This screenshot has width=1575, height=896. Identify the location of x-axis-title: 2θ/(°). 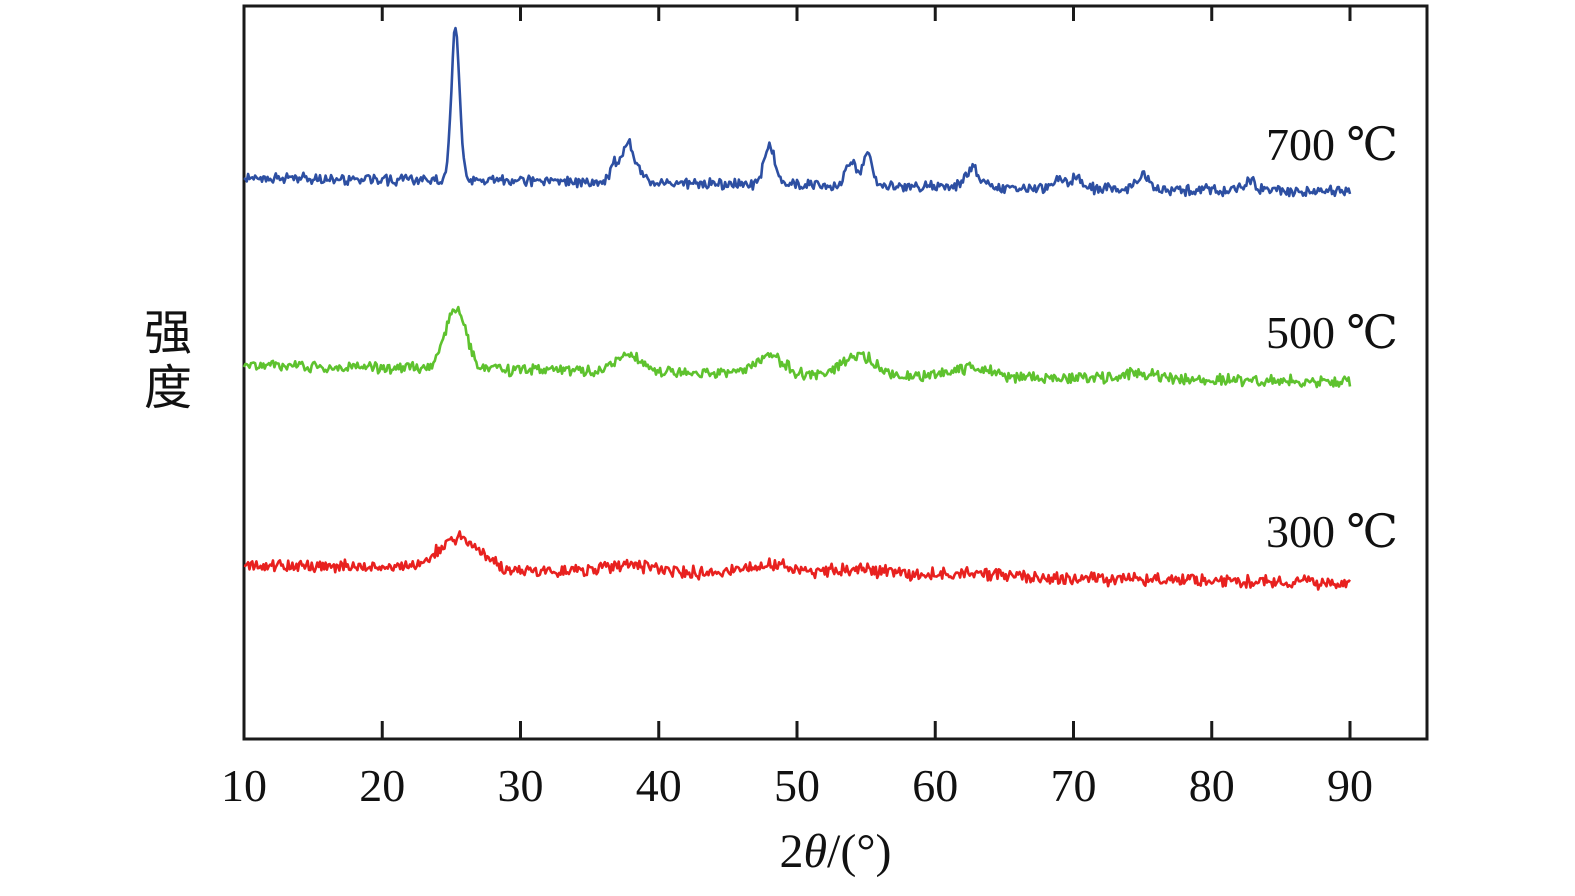
(835, 851).